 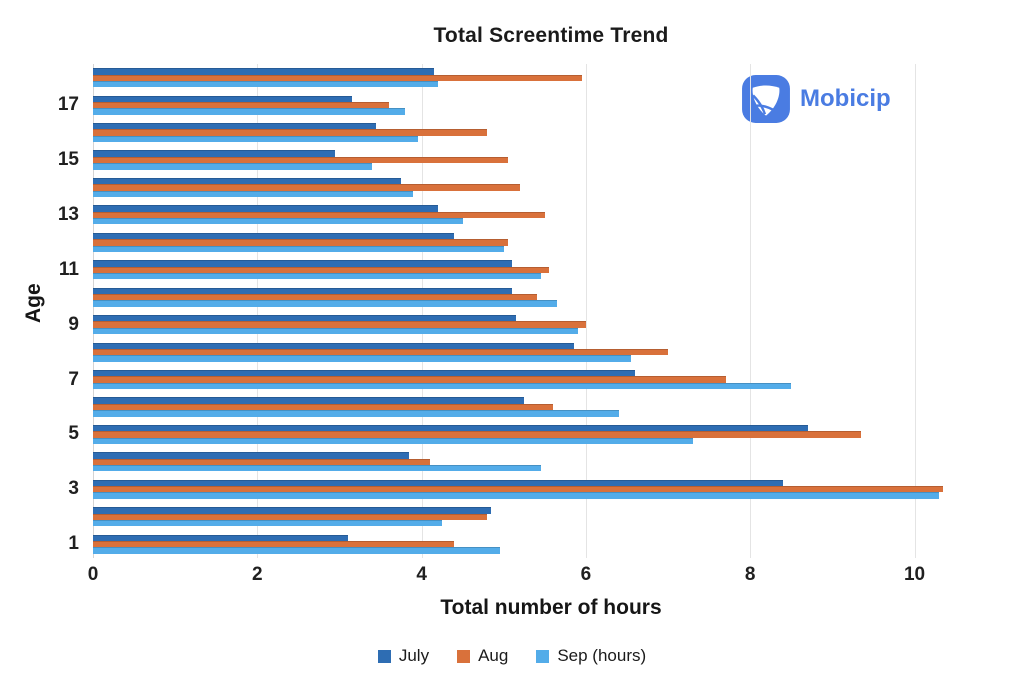 I want to click on bar-group-age-9: 9, so click(x=538, y=324).